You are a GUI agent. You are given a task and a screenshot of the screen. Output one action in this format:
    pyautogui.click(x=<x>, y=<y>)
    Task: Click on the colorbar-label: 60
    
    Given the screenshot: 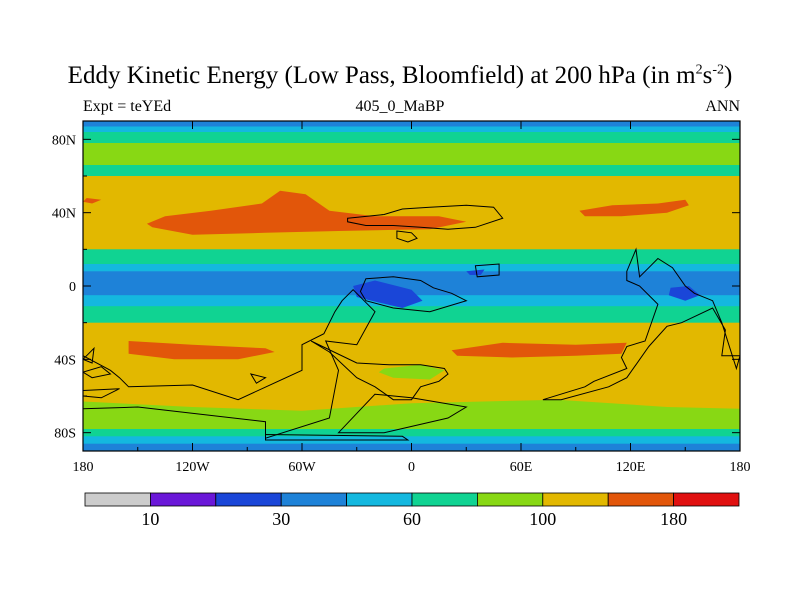 What is the action you would take?
    pyautogui.click(x=412, y=519)
    